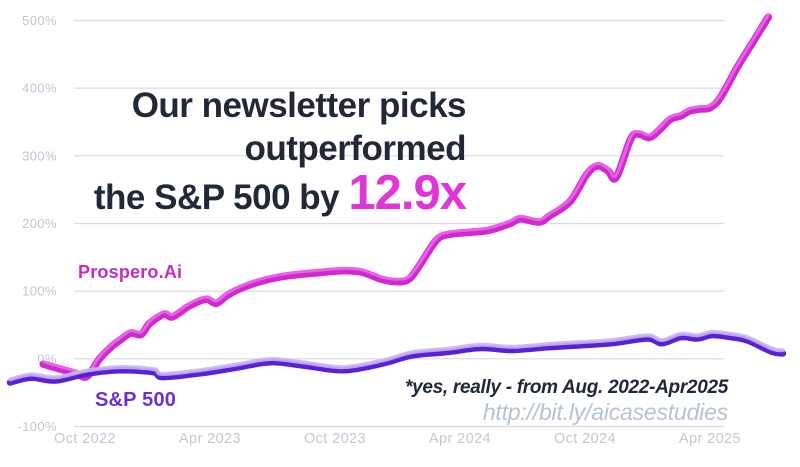  I want to click on x-axis-tick-label: Oct 2022, so click(85, 439).